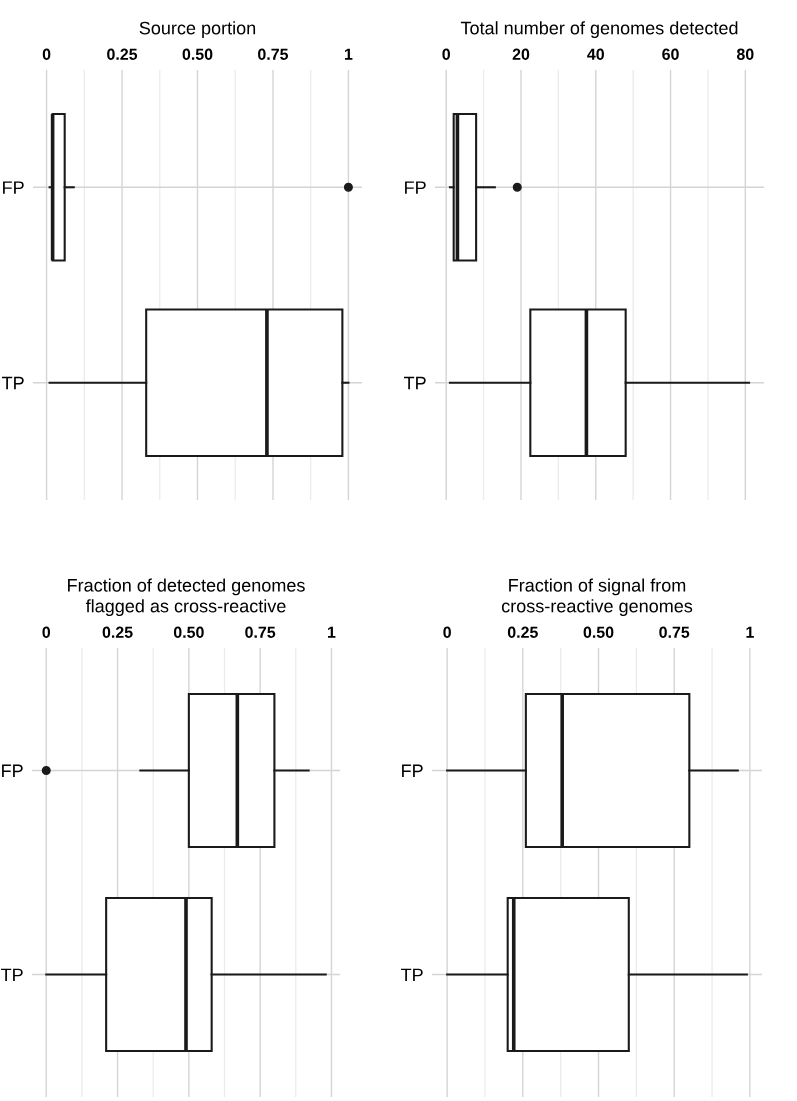  Describe the element at coordinates (597, 597) in the screenshot. I see `chart-title: Fraction of signal from cross-reactive genomes` at that location.